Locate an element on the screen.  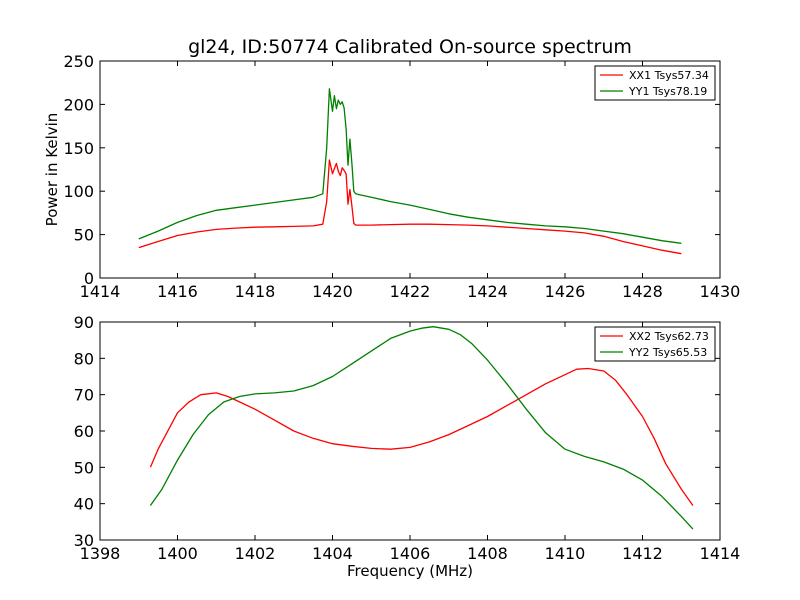
x-tick-label: 1398 is located at coordinates (100, 553).